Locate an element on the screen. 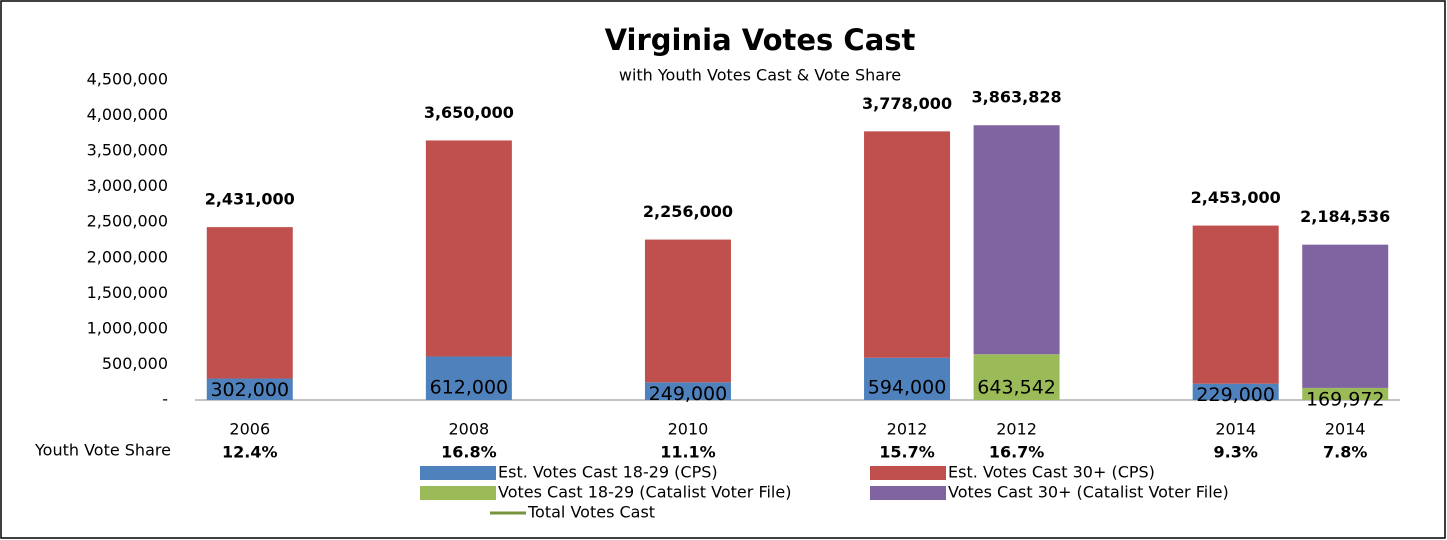  total-label: 2,184,536 is located at coordinates (1345, 216).